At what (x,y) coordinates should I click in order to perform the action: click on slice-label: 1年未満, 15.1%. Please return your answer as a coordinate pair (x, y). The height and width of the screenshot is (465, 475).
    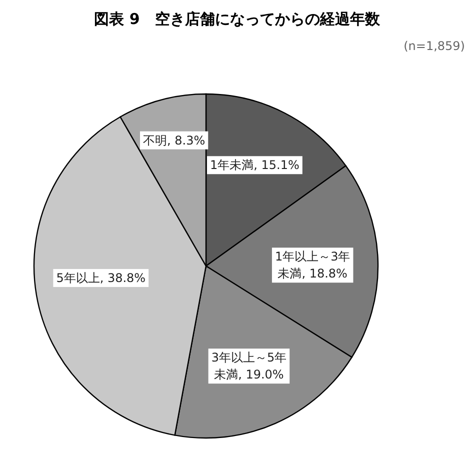
    Looking at the image, I should click on (255, 165).